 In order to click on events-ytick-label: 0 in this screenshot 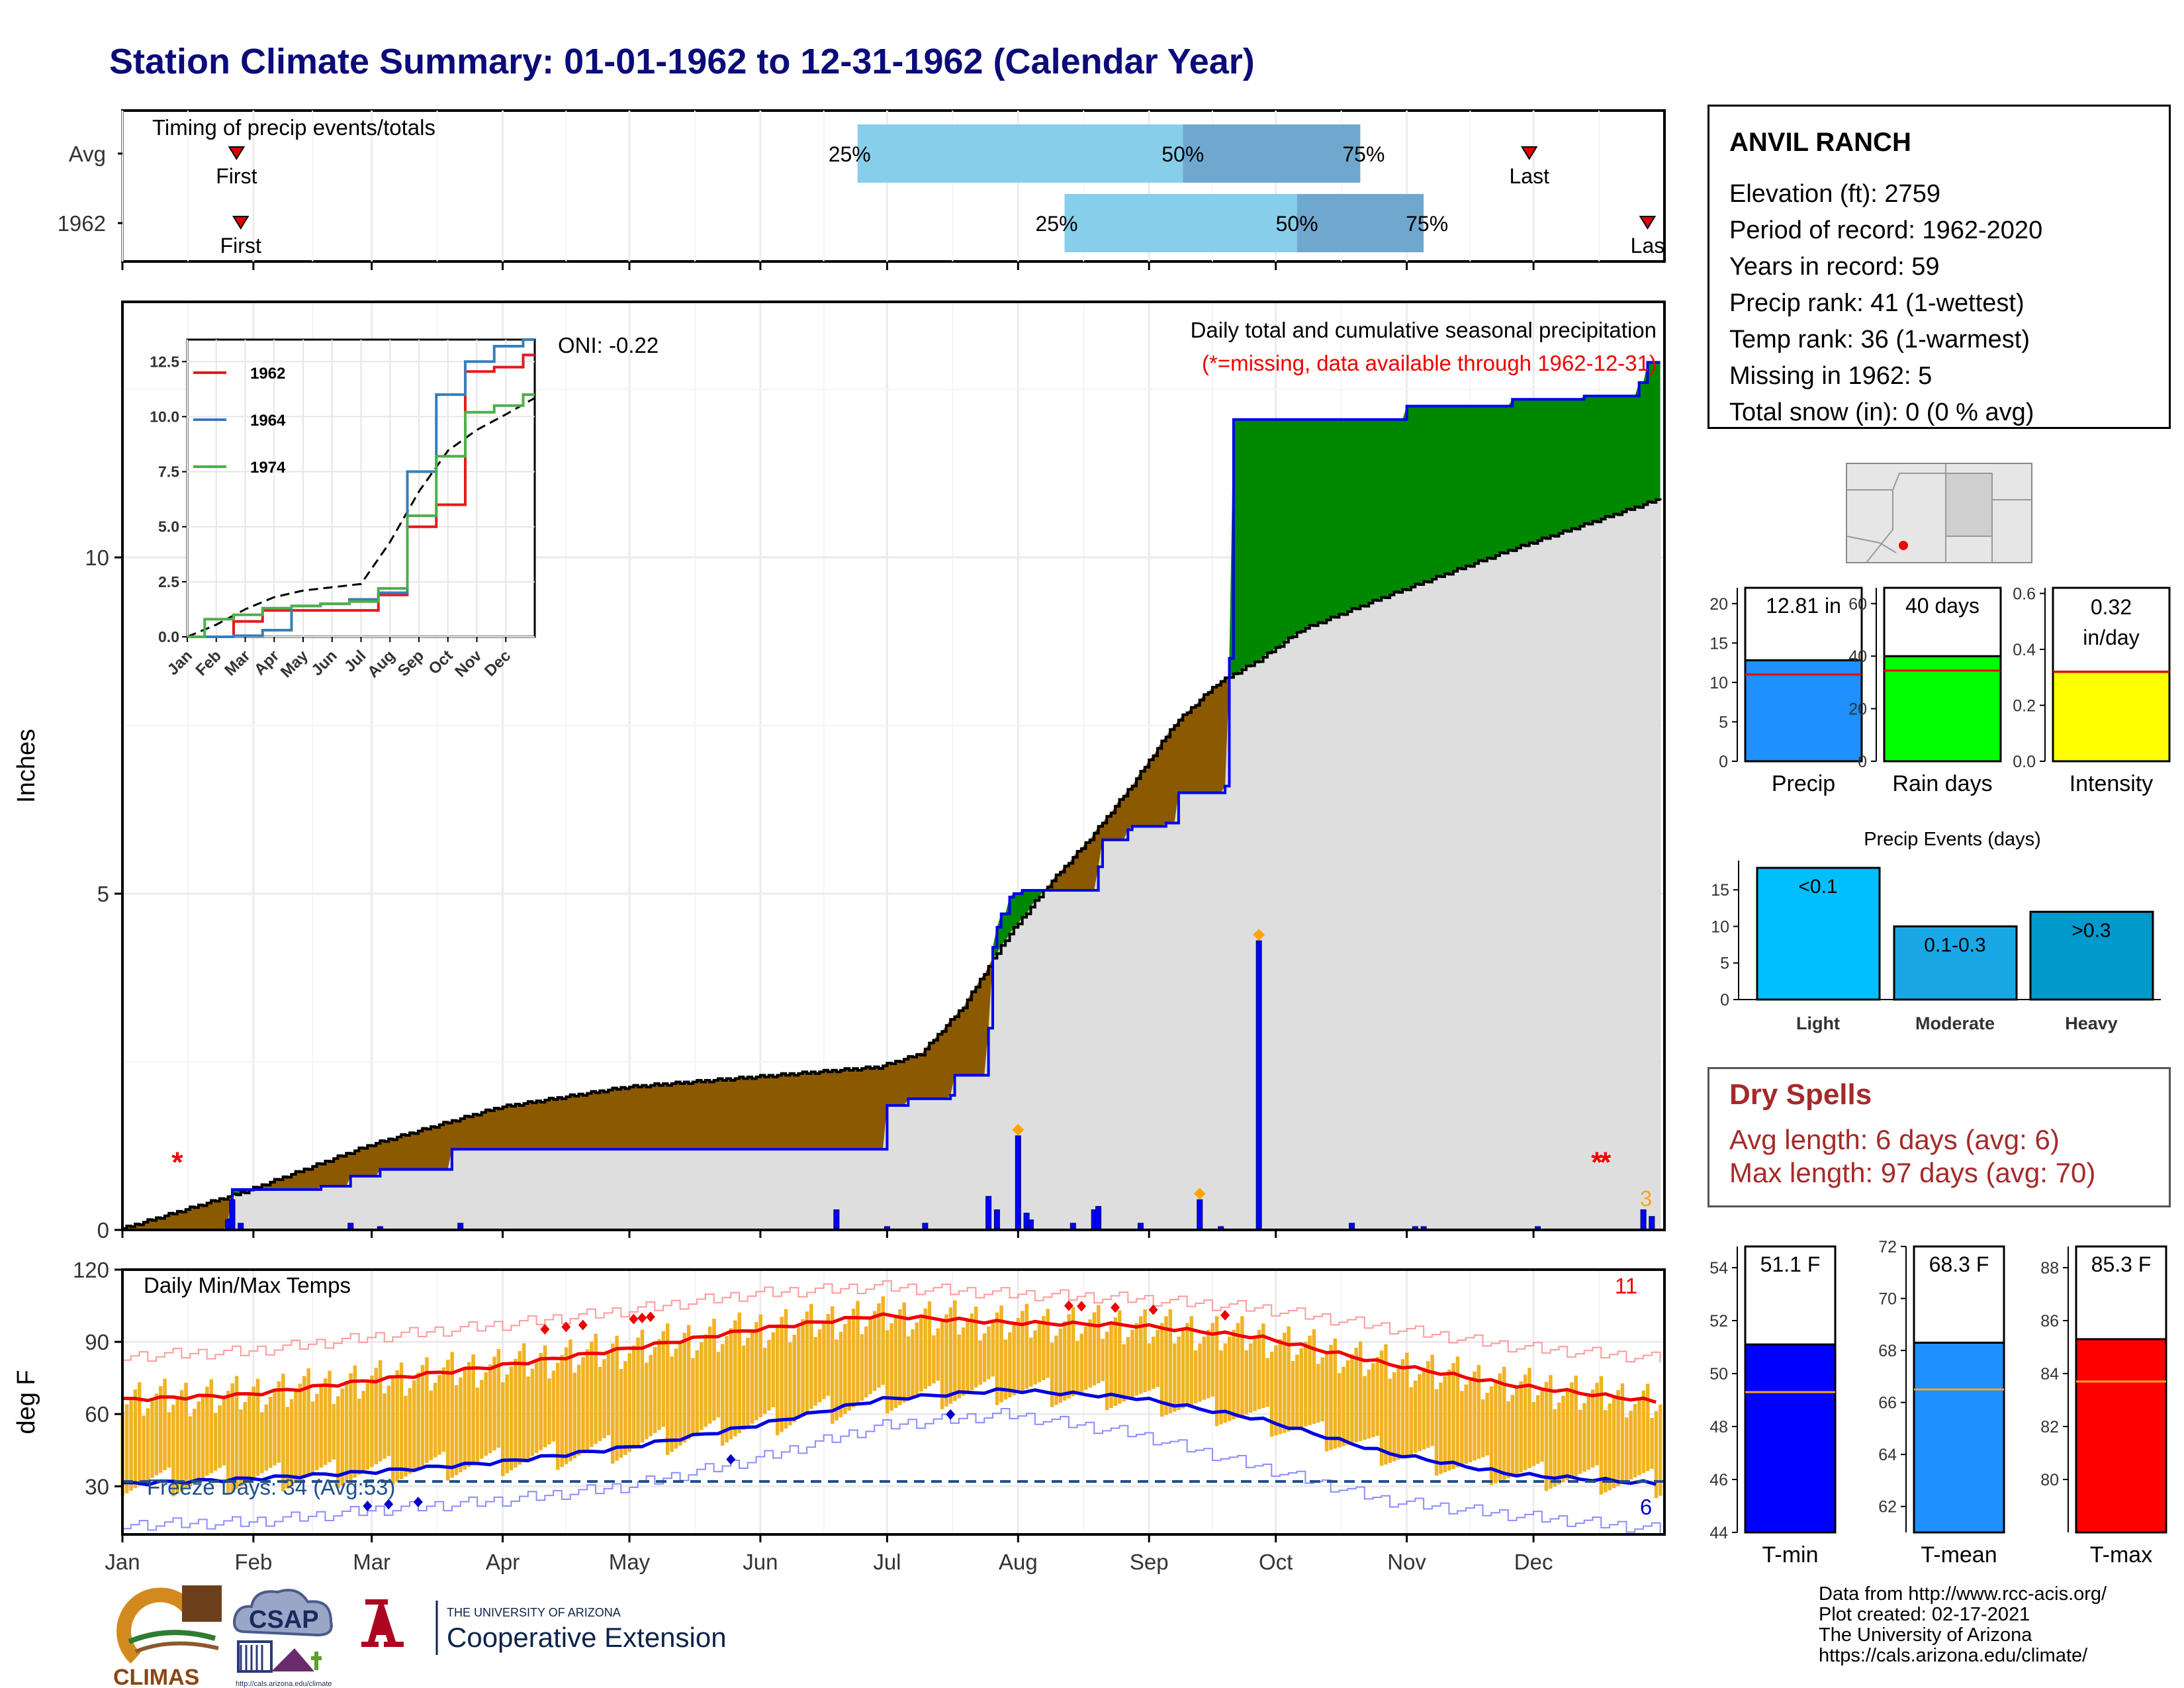, I will do `click(1724, 1000)`.